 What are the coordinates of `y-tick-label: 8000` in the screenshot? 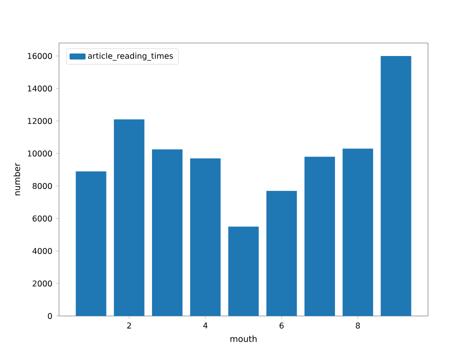 It's located at (42, 186).